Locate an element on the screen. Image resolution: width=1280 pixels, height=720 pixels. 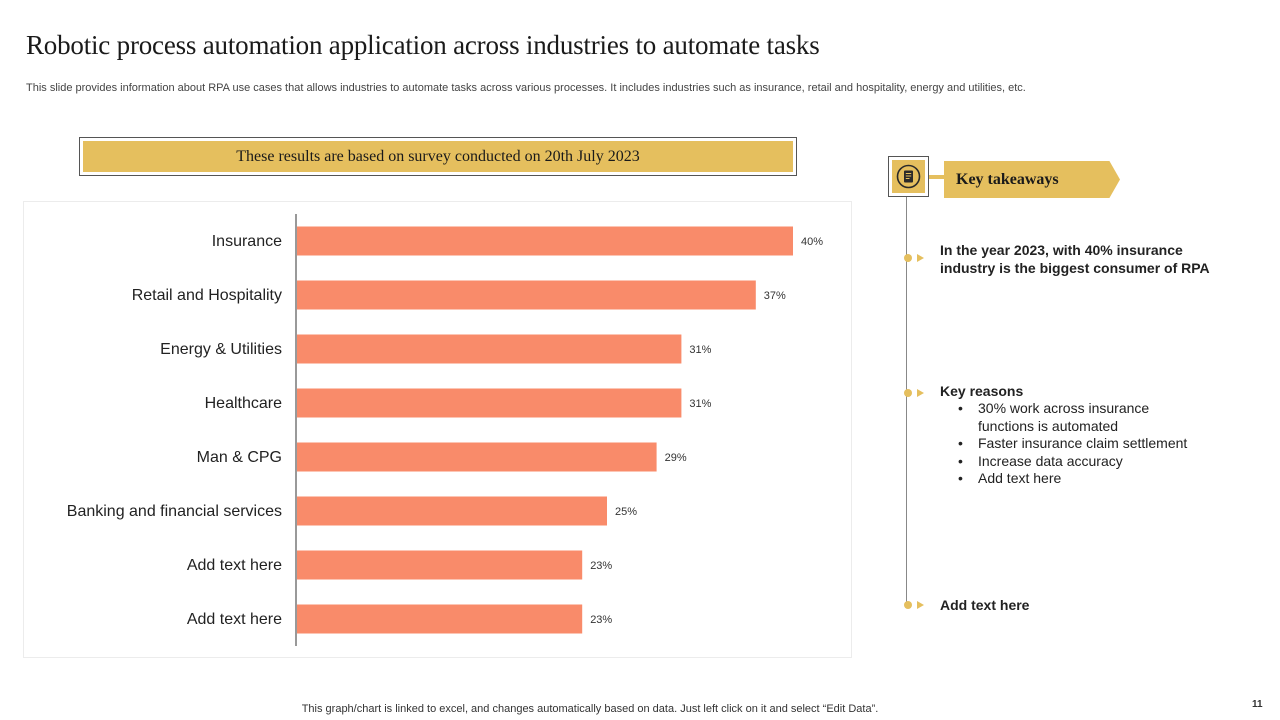
reason-item: Faster insurance claim settlement is located at coordinates (1099, 444).